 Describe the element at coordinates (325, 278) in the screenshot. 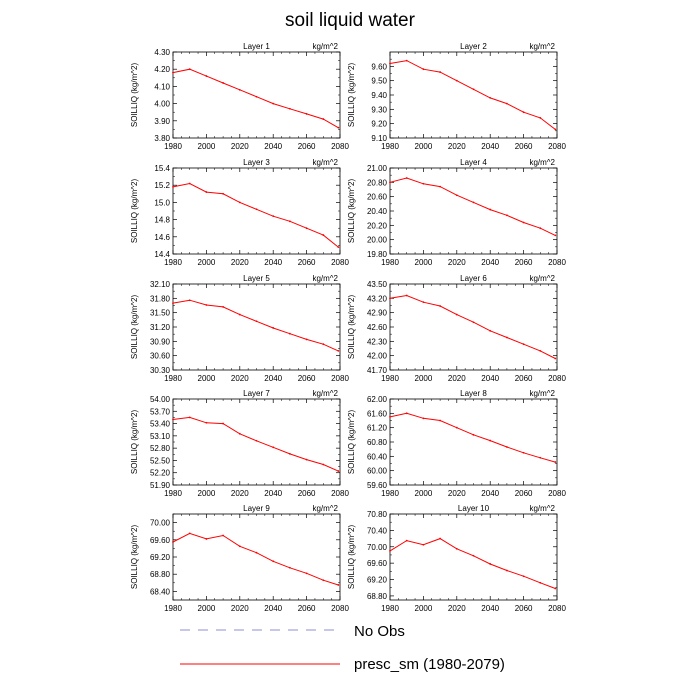

I see `layer-5-units: kg/m^2` at that location.